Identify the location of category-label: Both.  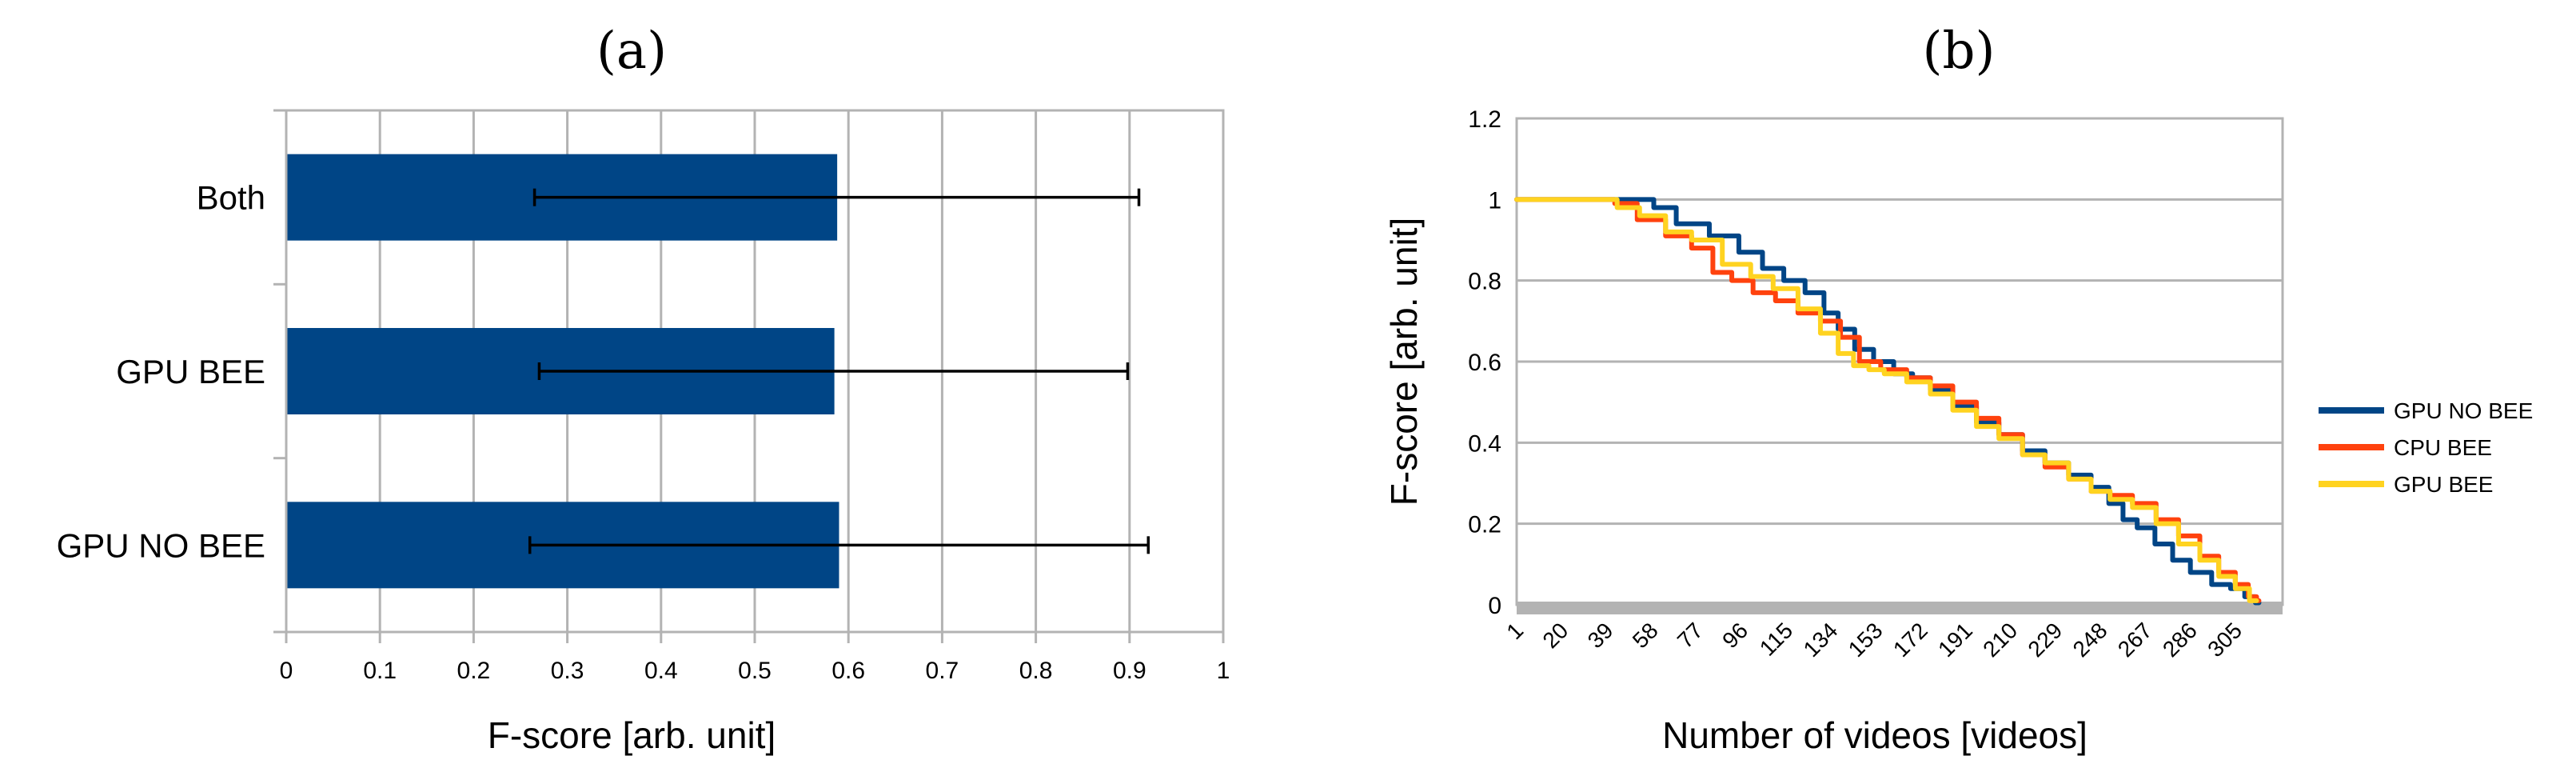
(231, 198).